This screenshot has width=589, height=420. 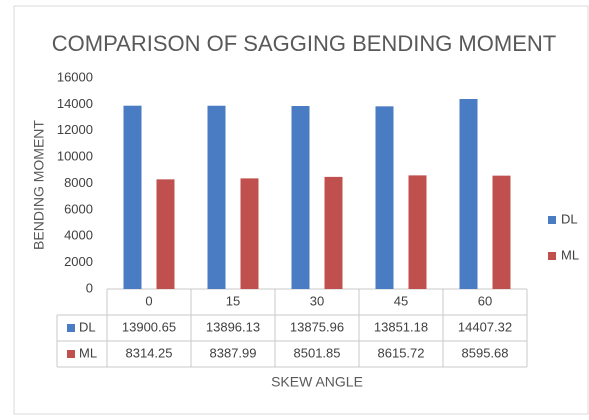 What do you see at coordinates (39, 185) in the screenshot?
I see `y-axis-title: BENDING MOMENT` at bounding box center [39, 185].